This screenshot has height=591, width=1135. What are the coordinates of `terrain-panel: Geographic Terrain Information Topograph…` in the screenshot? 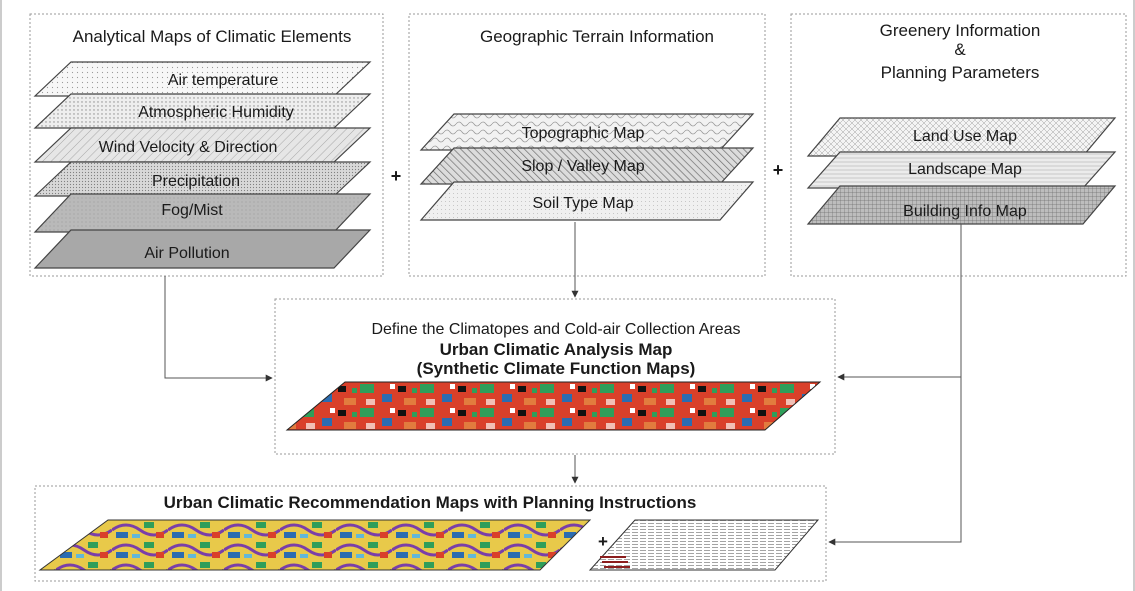 It's located at (587, 145).